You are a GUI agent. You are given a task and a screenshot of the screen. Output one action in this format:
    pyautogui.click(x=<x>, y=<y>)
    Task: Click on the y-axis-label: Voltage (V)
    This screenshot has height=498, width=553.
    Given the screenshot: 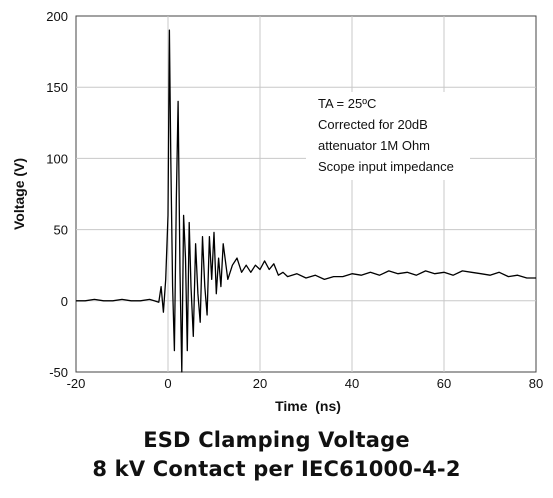 What is the action you would take?
    pyautogui.click(x=19, y=194)
    